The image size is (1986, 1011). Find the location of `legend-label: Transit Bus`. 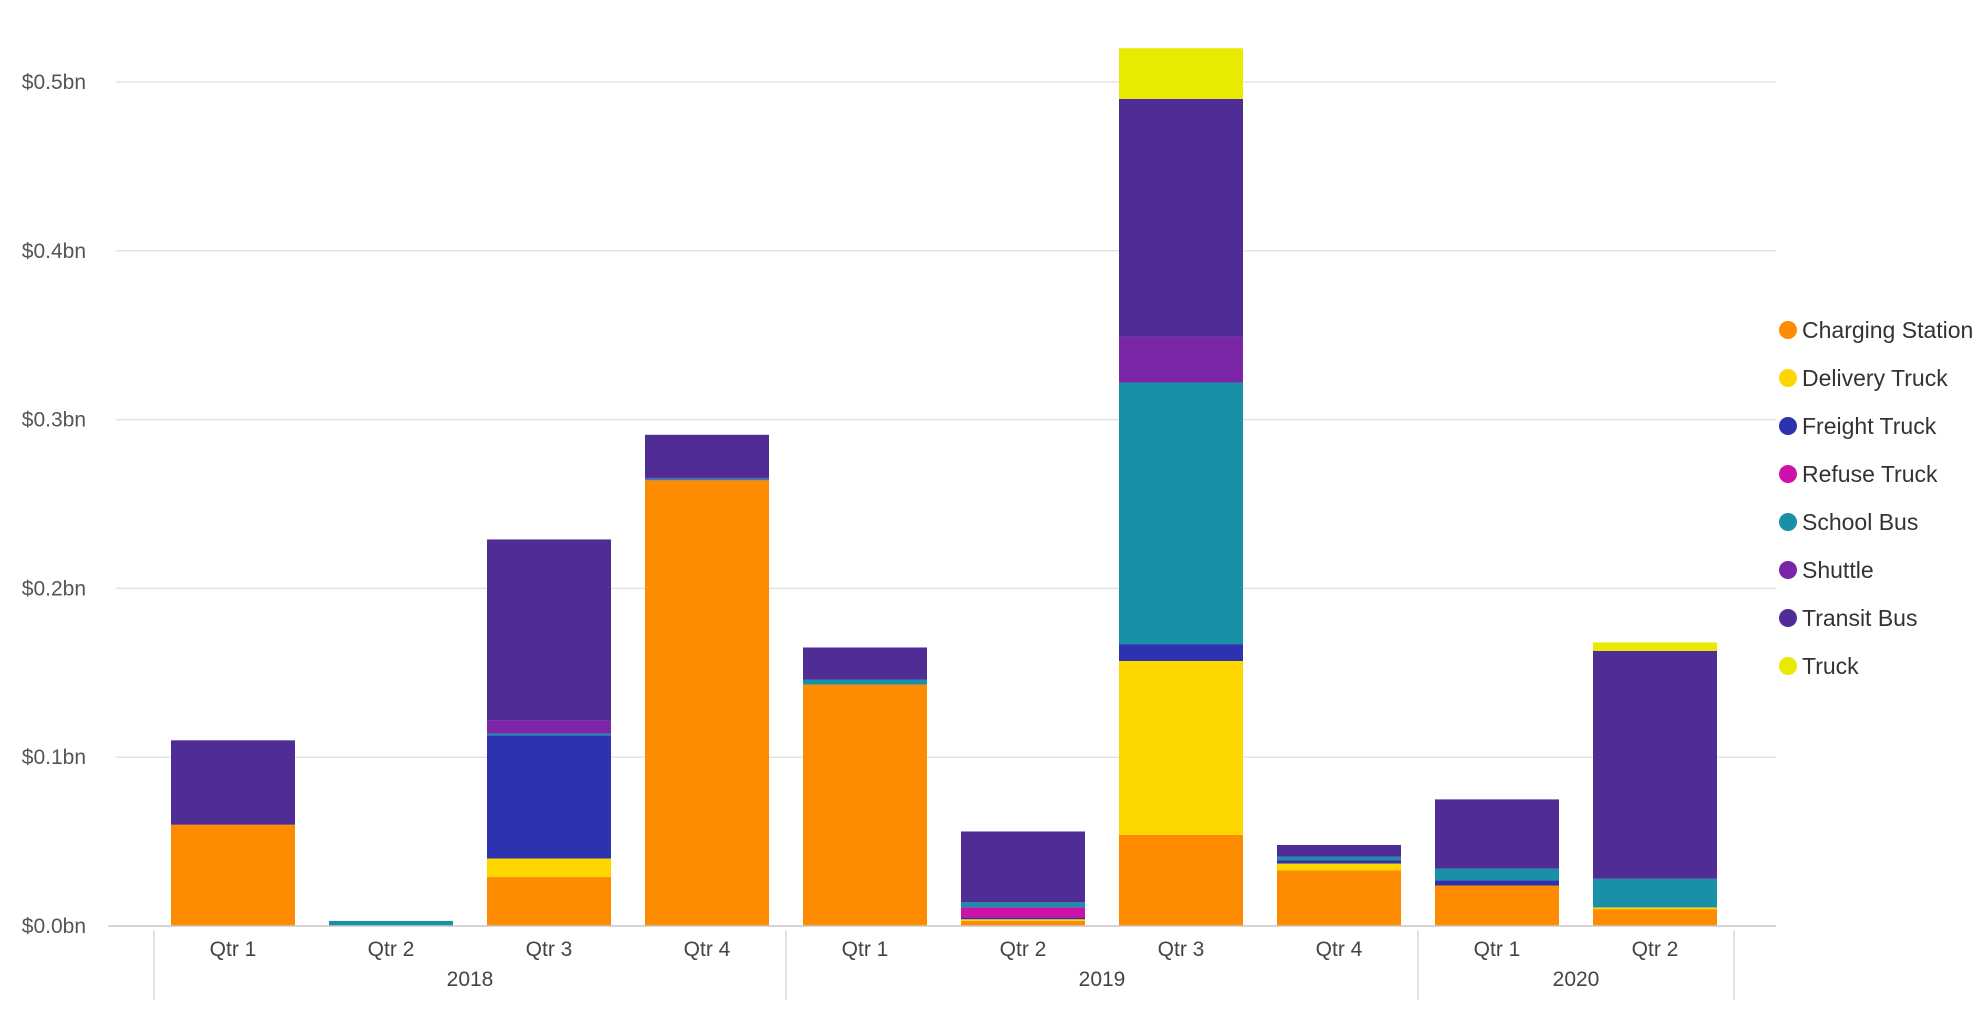

legend-label: Transit Bus is located at coordinates (1859, 618).